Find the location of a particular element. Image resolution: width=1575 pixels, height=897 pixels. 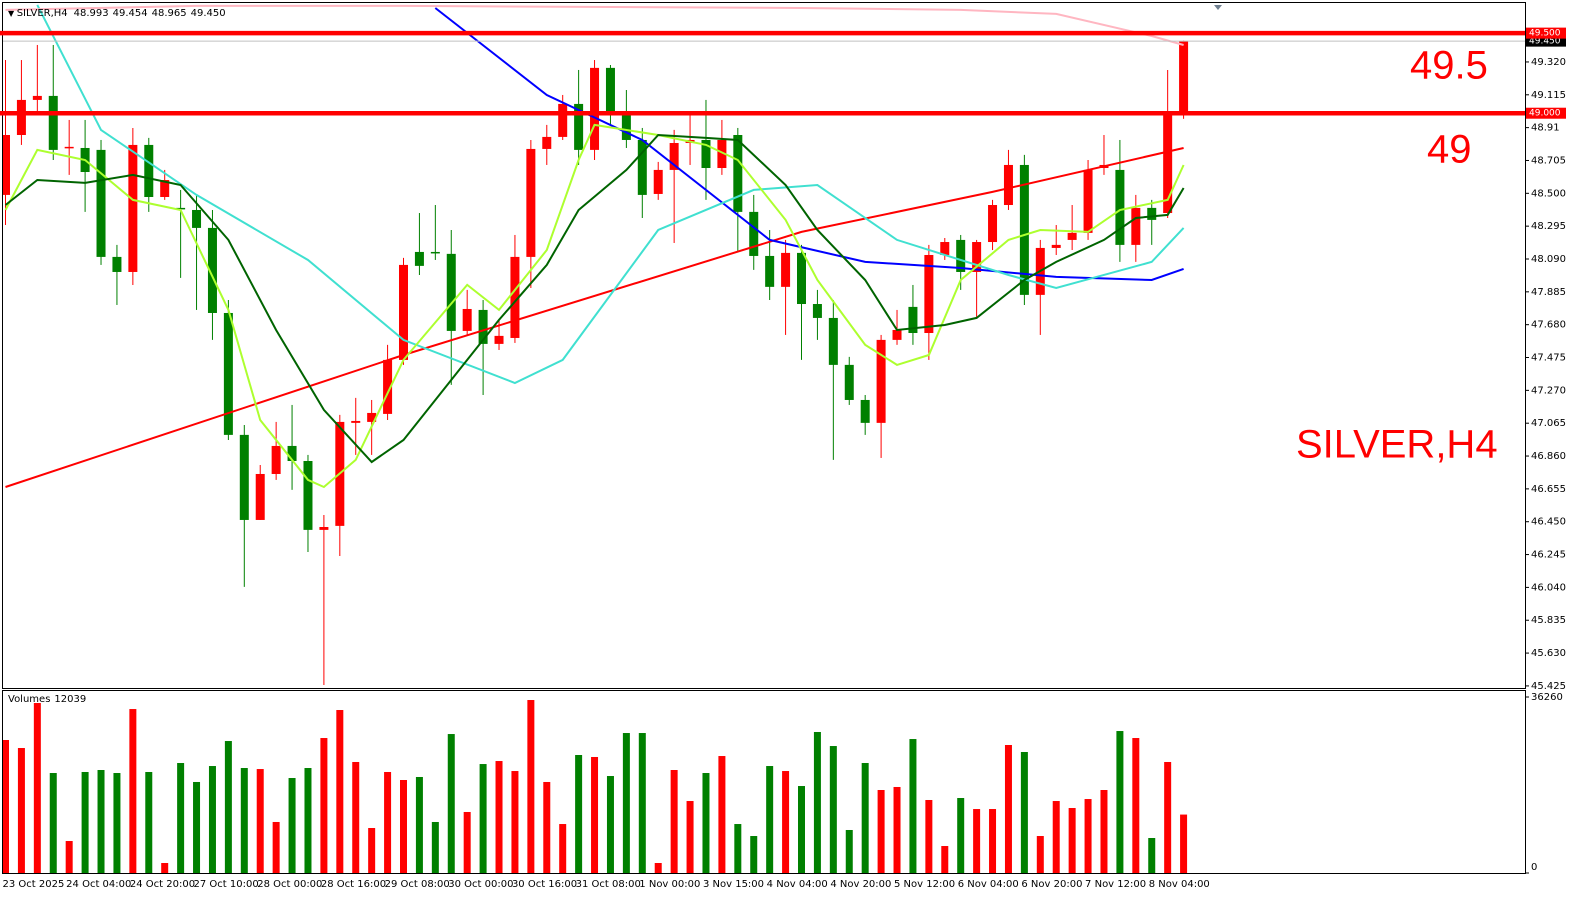

volume-header: Volumes 12039 is located at coordinates (47, 699).